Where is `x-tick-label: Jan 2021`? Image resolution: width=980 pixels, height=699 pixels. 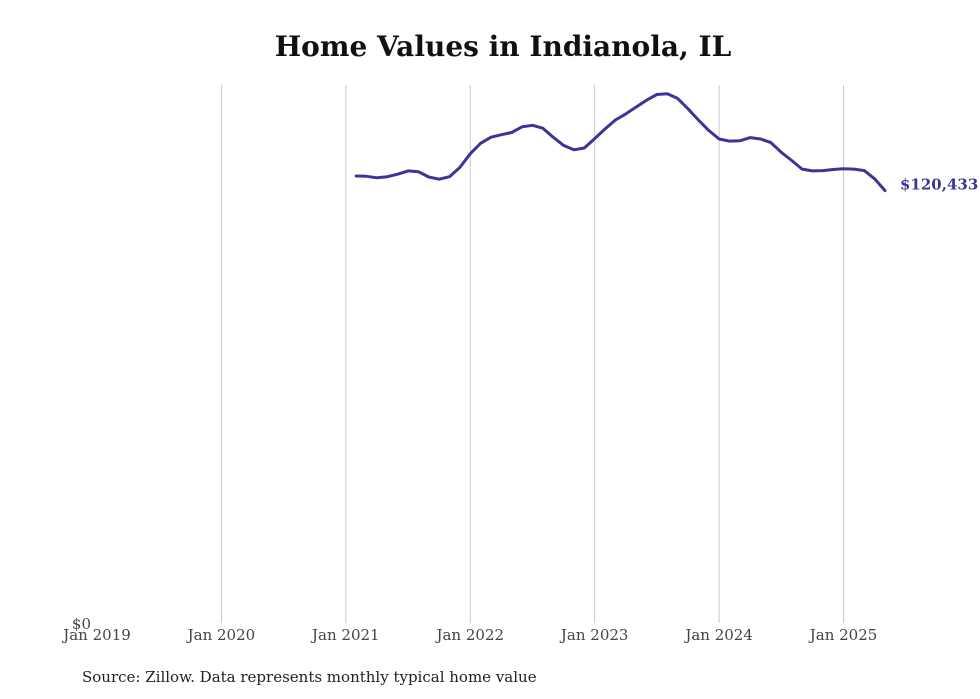 x-tick-label: Jan 2021 is located at coordinates (345, 635).